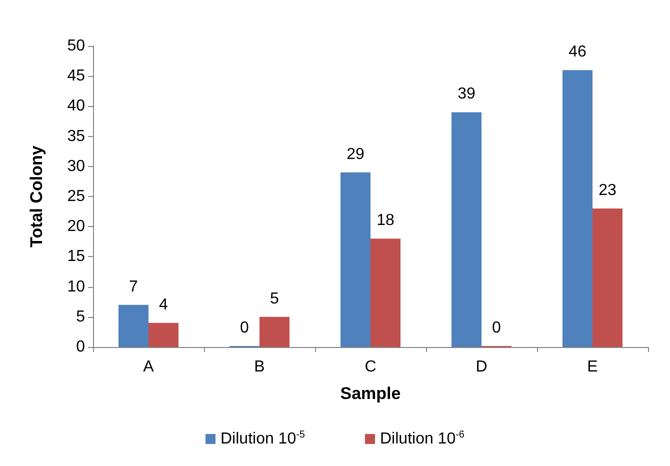 This screenshot has height=466, width=670. What do you see at coordinates (370, 367) in the screenshot?
I see `x-tick-label: C` at bounding box center [370, 367].